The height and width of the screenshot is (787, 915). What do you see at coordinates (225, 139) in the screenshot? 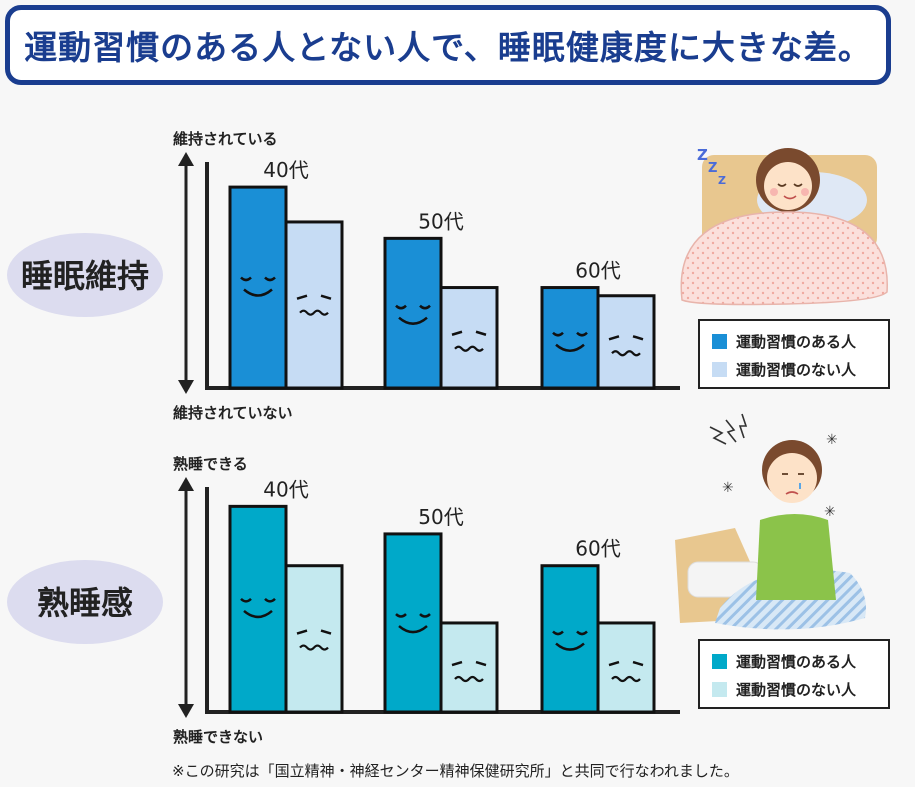
I see `y-label-top: 維持されている` at bounding box center [225, 139].